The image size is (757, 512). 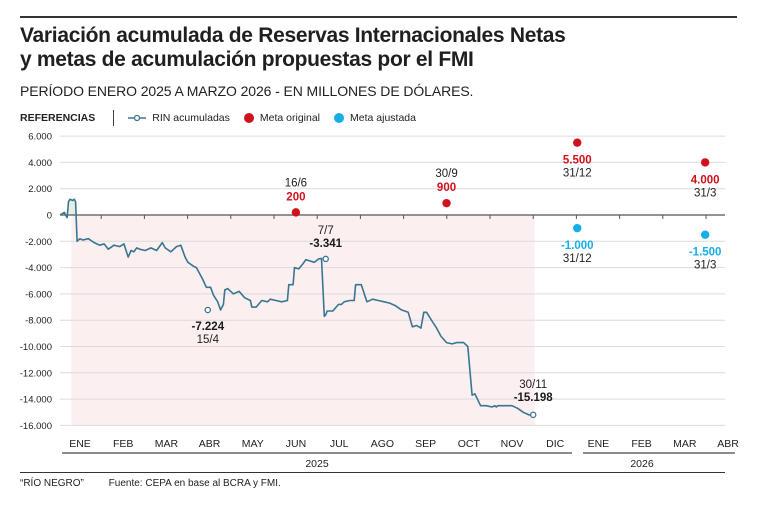 I want to click on rin-annotation-value: -7.224, so click(x=207, y=327).